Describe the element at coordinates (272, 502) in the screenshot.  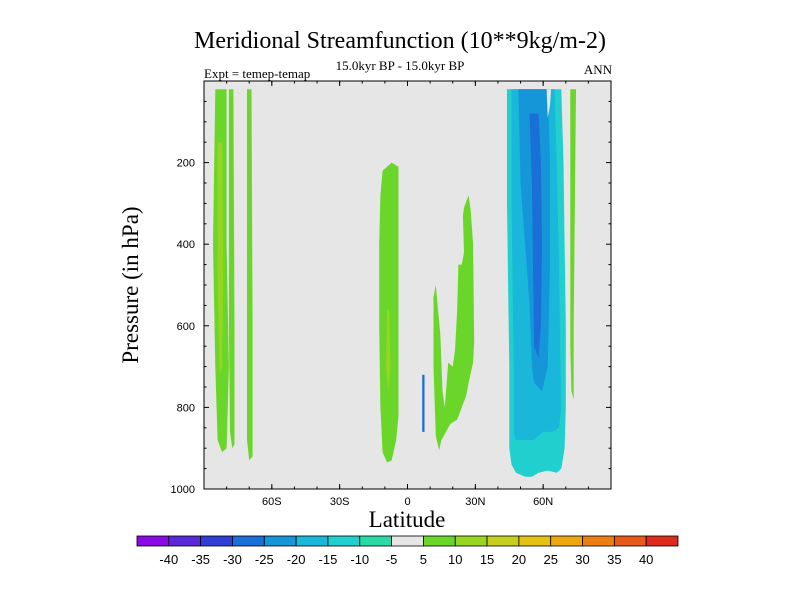
I see `x-tick-label: 60S` at that location.